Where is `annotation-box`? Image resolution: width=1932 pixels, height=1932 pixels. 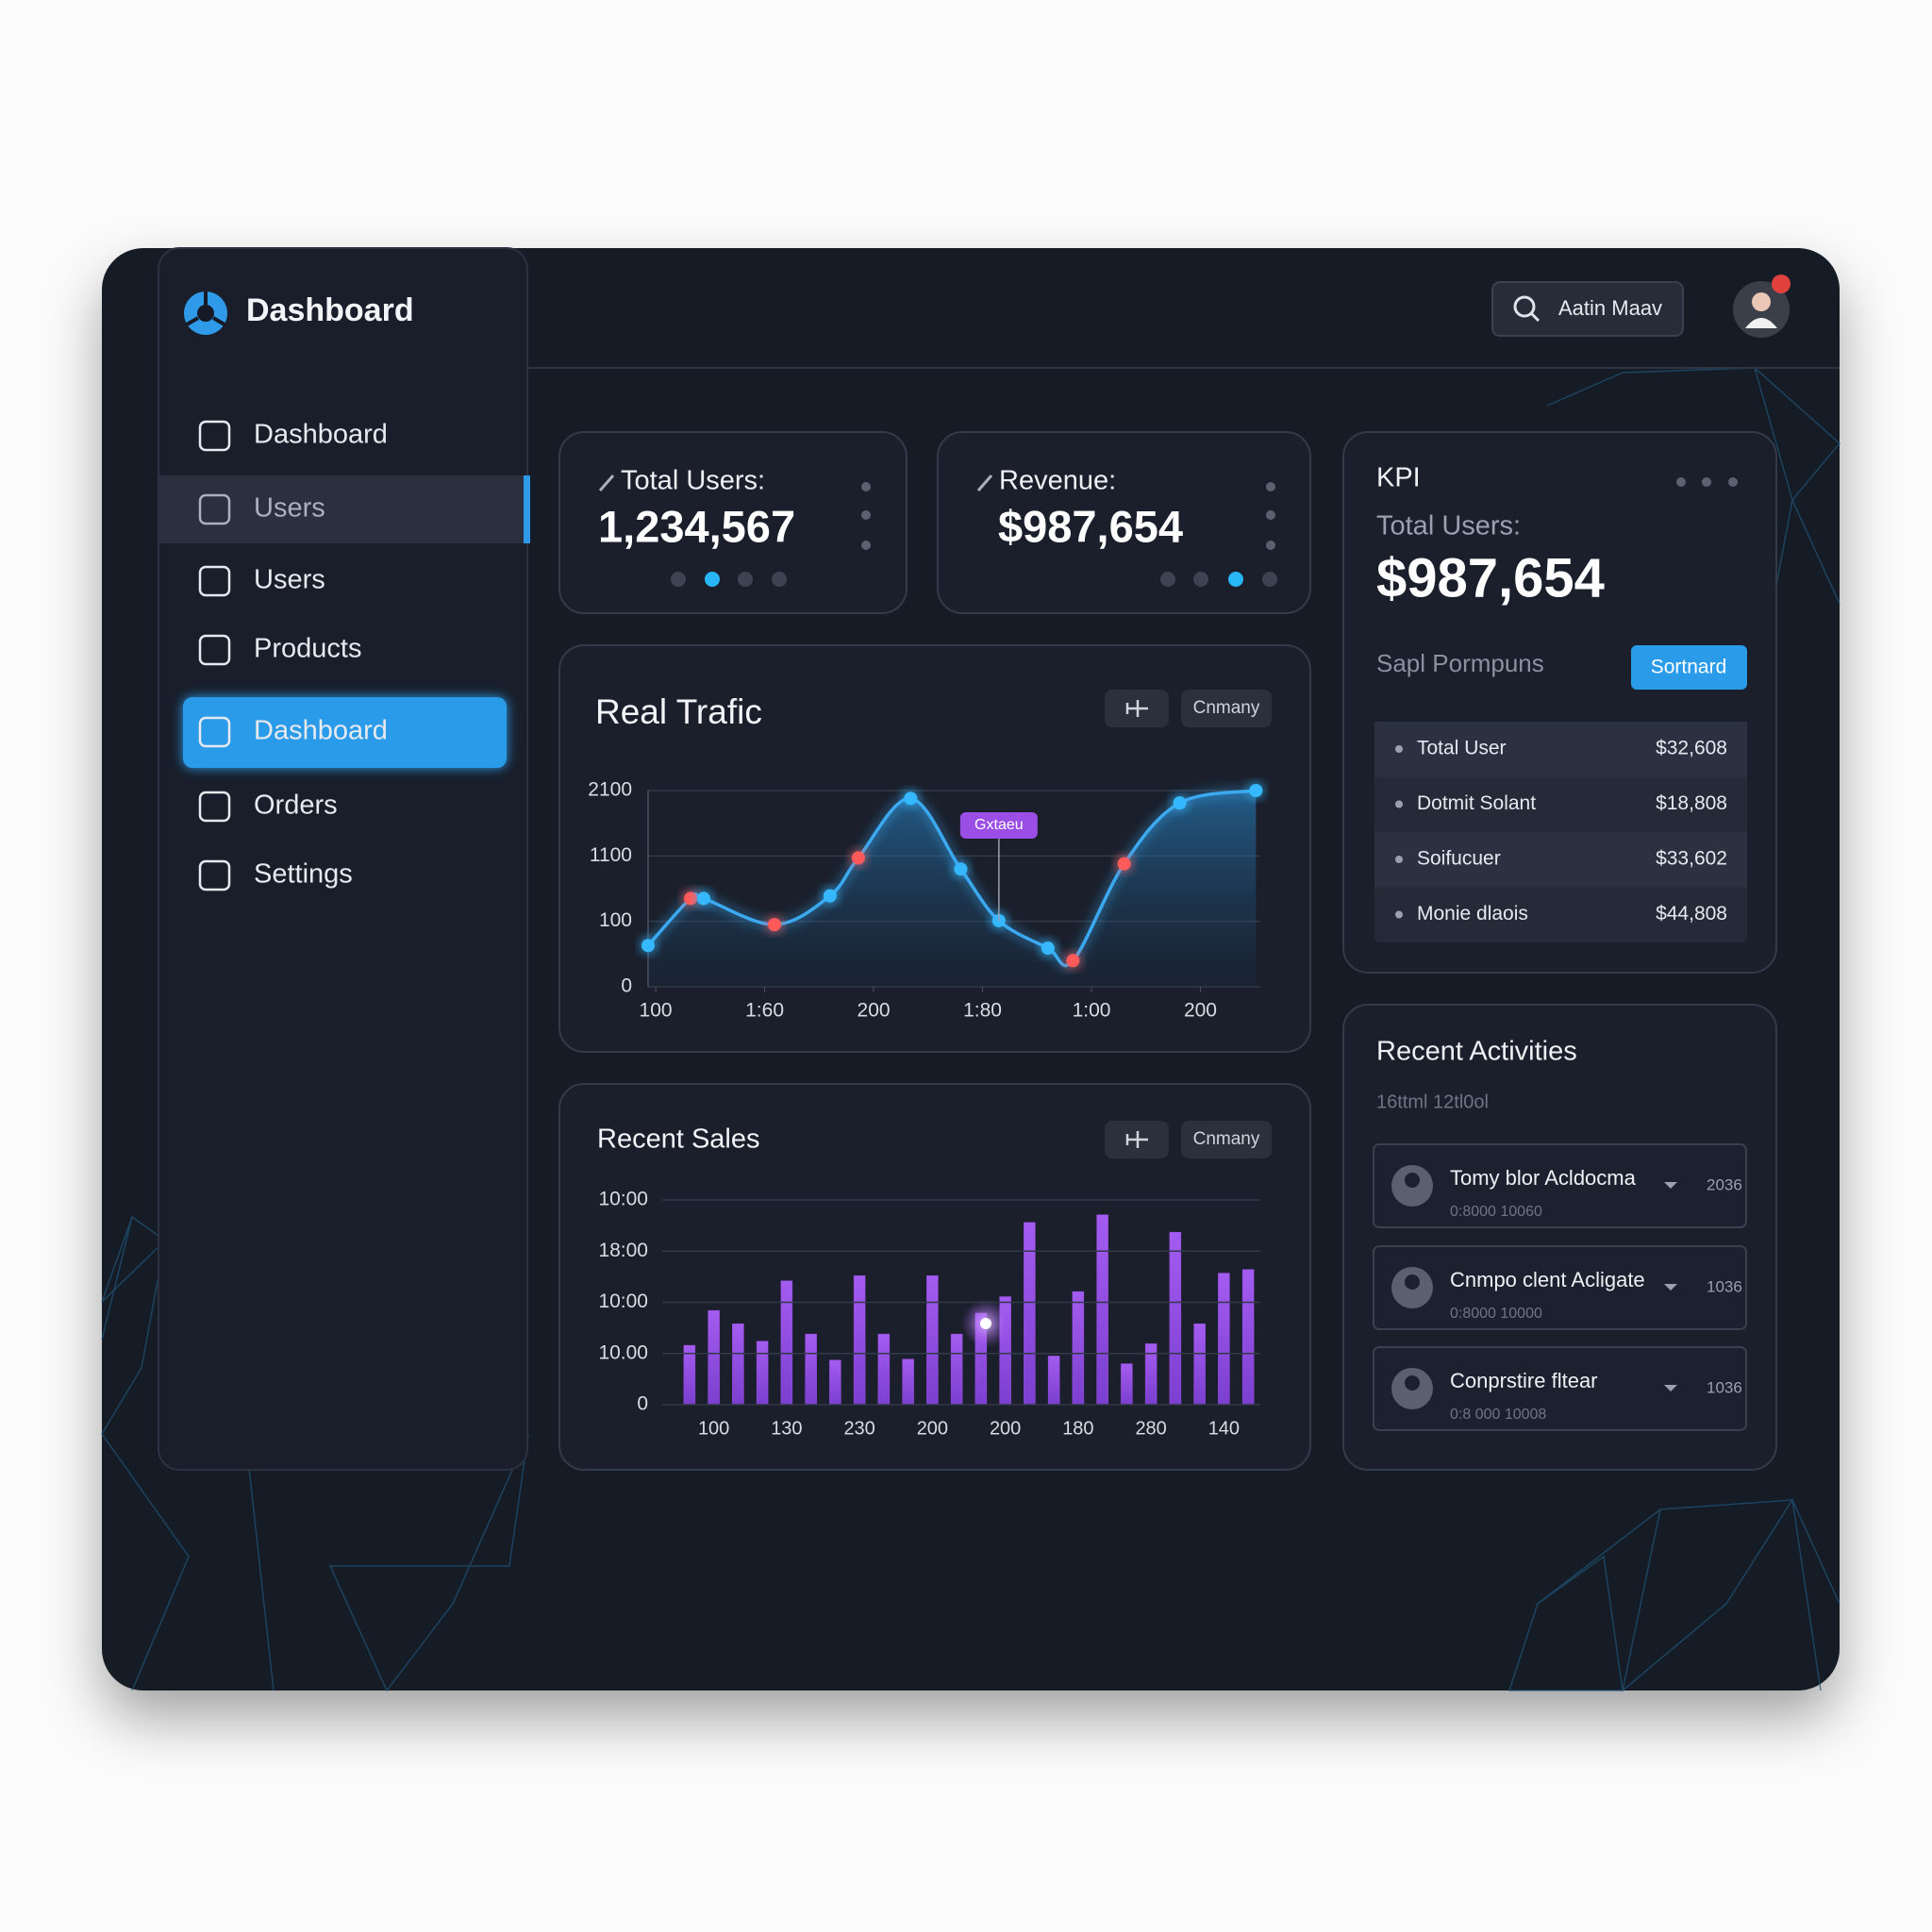 annotation-box is located at coordinates (998, 826).